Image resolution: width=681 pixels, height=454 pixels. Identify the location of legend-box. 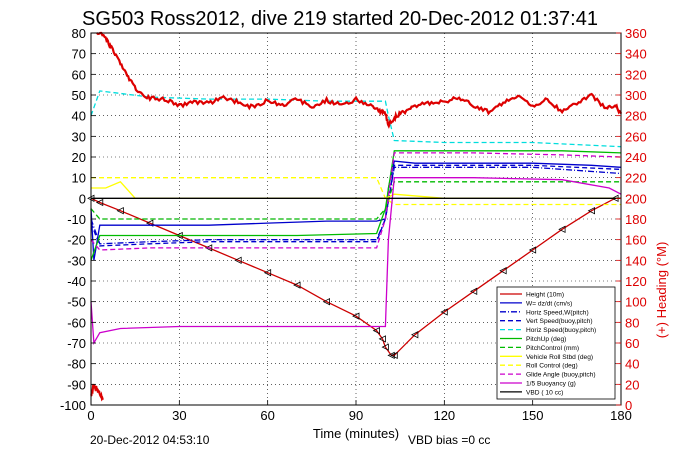
(556, 343).